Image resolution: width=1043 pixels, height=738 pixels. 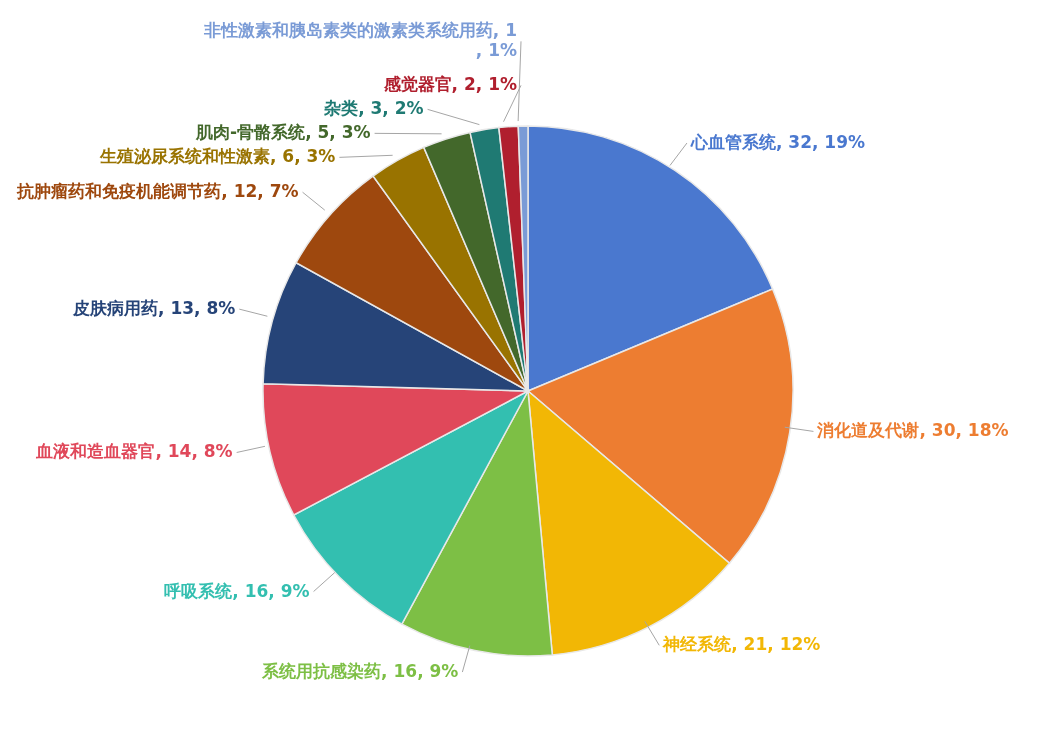 What do you see at coordinates (360, 671) in the screenshot?
I see `slice-label: 系统用抗感染药, 16, 9%` at bounding box center [360, 671].